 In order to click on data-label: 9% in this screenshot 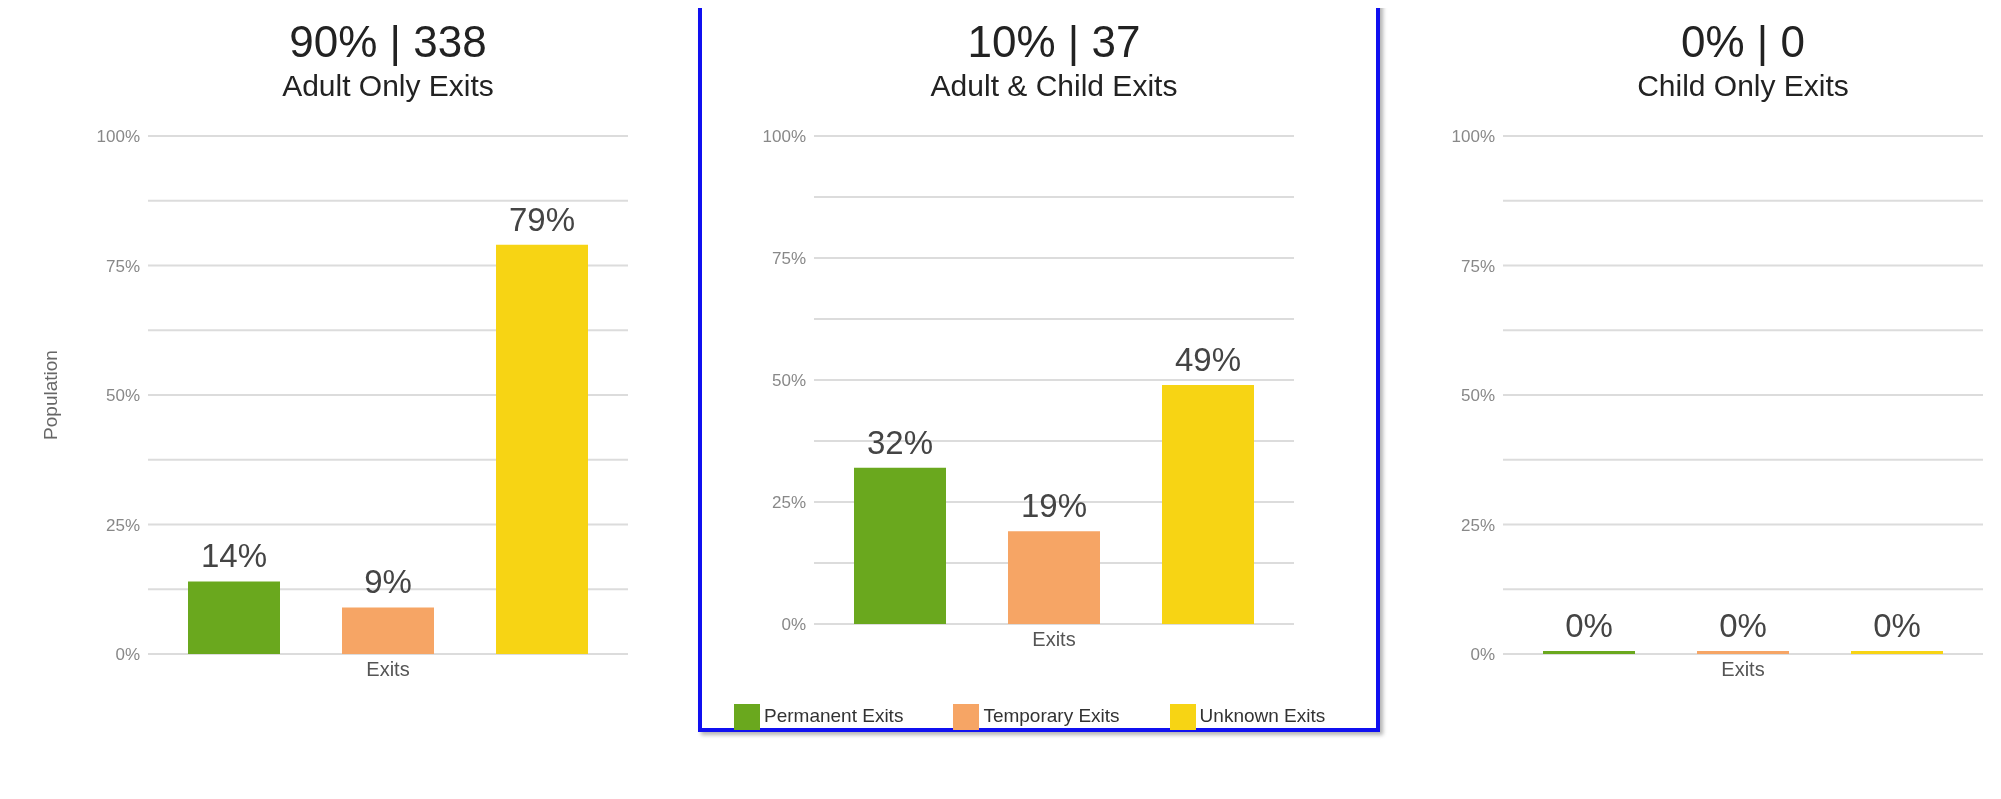, I will do `click(388, 582)`.